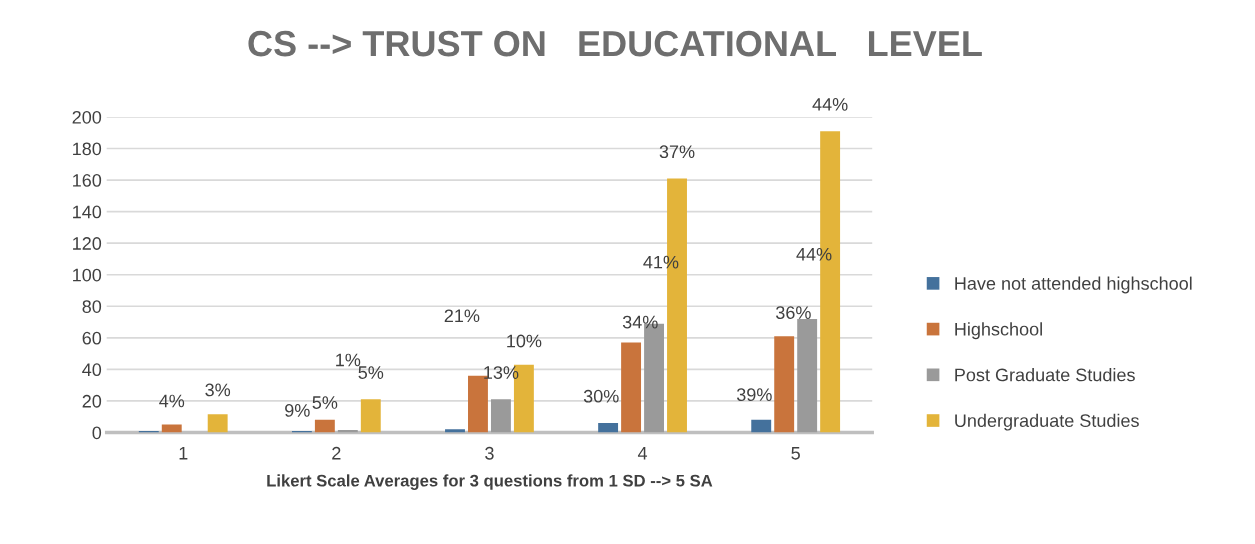 The height and width of the screenshot is (544, 1255). I want to click on y-tick-label: 40, so click(92, 370).